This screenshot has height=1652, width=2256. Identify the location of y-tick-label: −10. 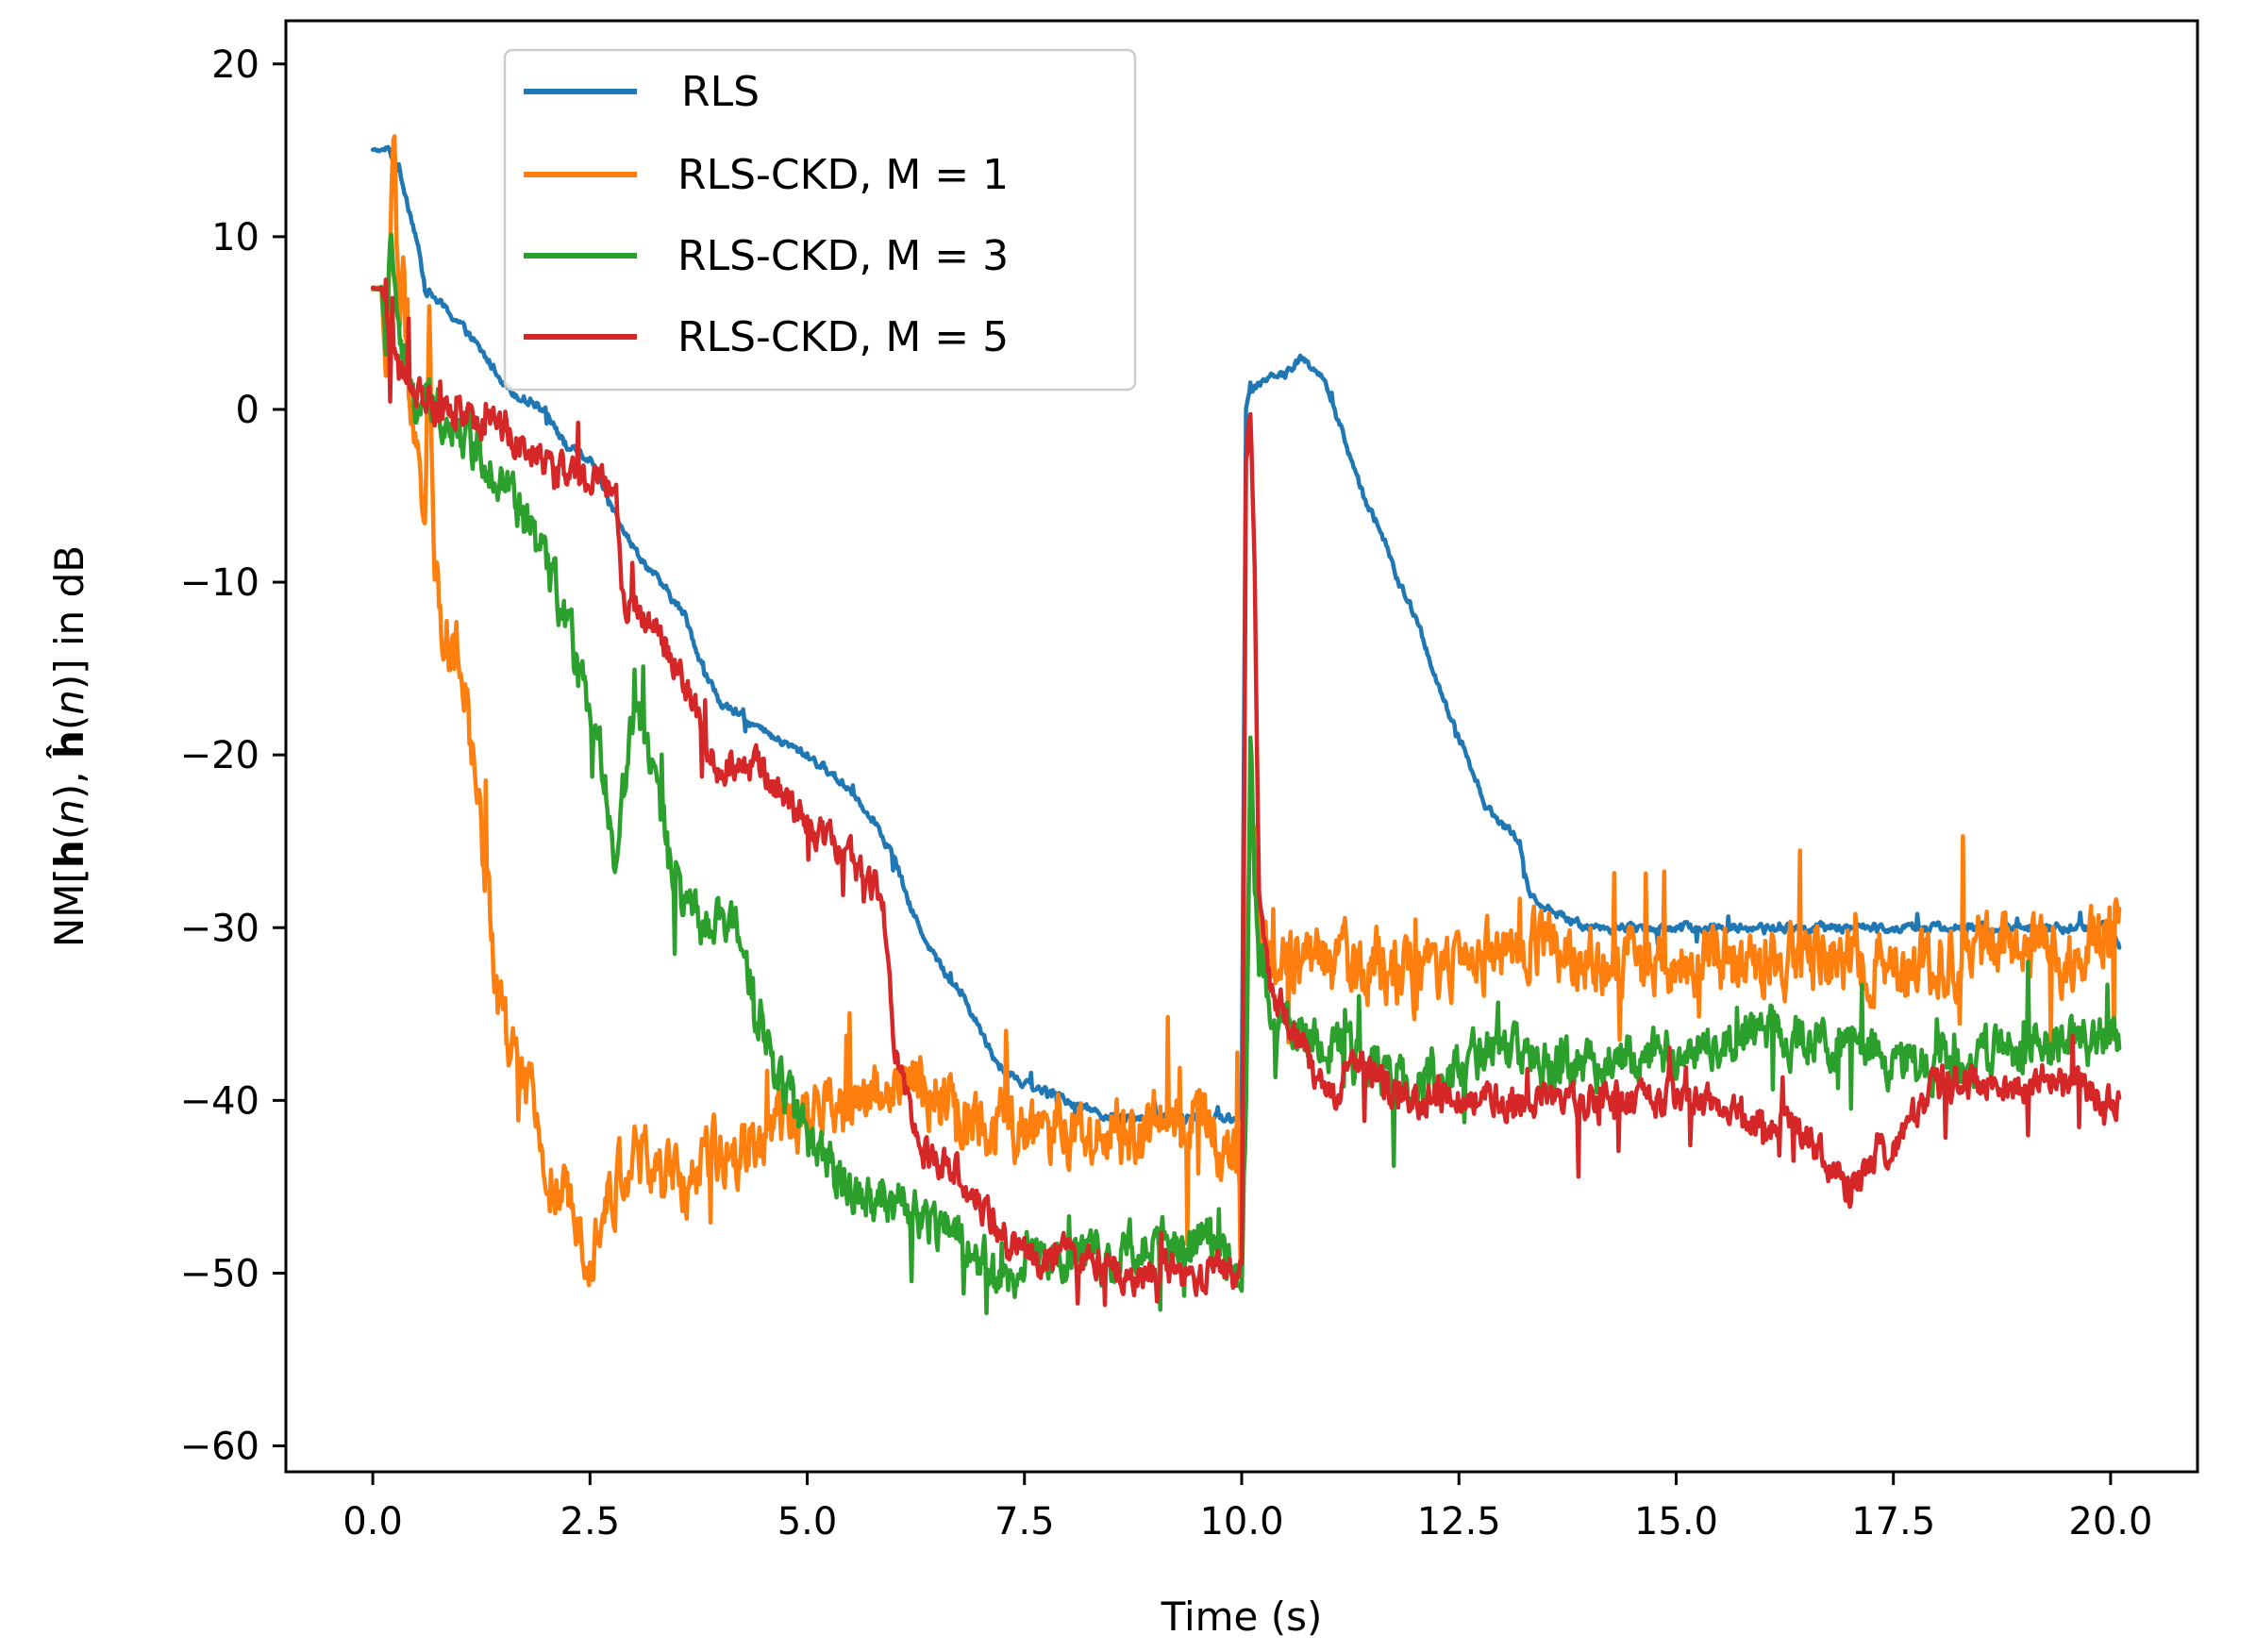
(220, 583).